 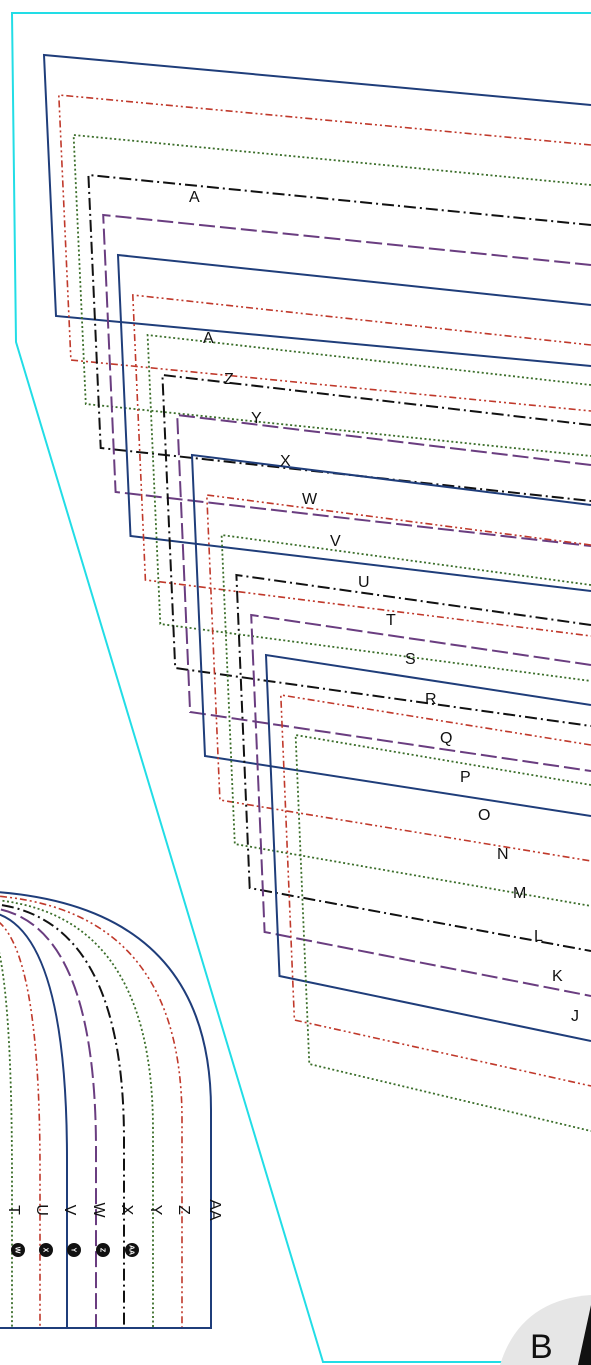 I want to click on badge-z: Z, so click(x=103, y=1250).